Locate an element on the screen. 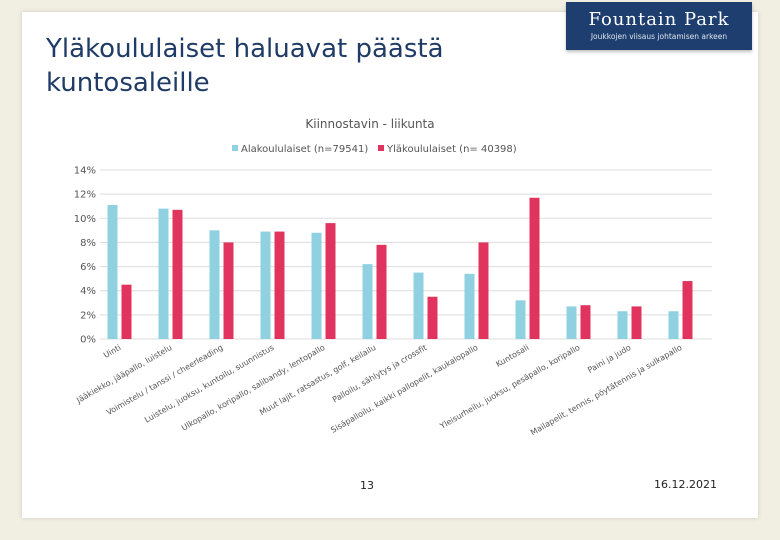 The image size is (780, 540). logo-tagline: Joukkojen viisaus johtamisen arkeen is located at coordinates (659, 36).